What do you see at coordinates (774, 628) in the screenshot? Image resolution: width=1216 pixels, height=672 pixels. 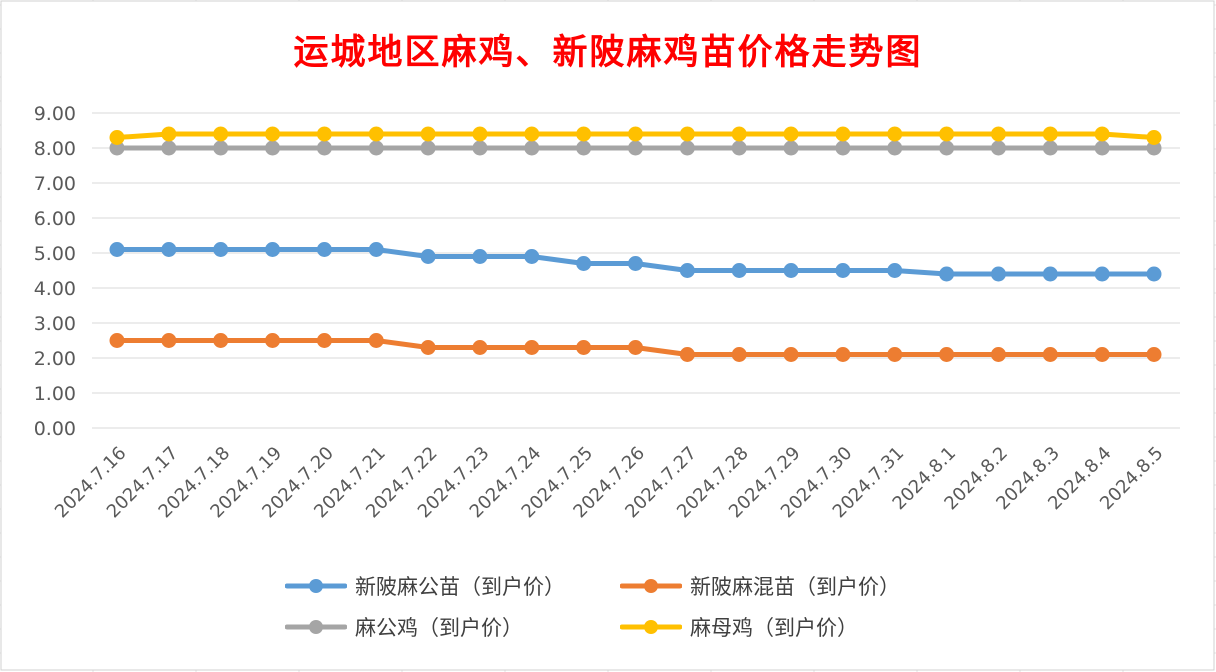 I see `legend-label-series-4: 麻母鸡（到户价）` at bounding box center [774, 628].